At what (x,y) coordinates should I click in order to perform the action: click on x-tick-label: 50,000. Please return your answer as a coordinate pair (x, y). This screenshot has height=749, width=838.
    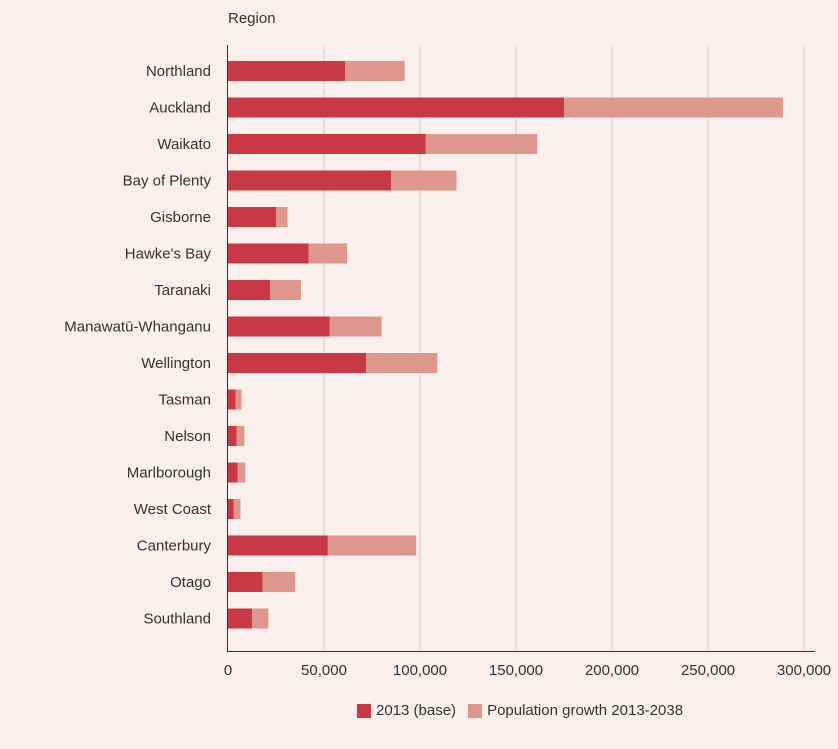
    Looking at the image, I should click on (324, 670).